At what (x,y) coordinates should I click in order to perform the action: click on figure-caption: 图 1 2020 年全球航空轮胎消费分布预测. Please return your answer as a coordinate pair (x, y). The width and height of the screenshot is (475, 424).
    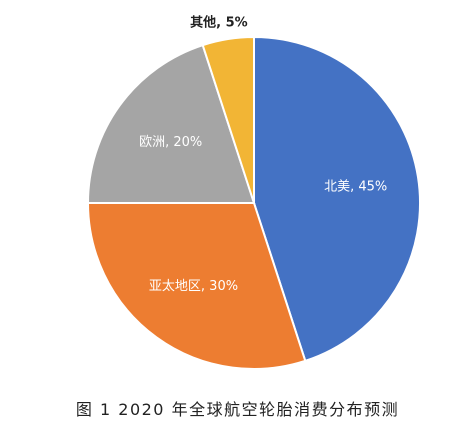
    Looking at the image, I should click on (237, 409).